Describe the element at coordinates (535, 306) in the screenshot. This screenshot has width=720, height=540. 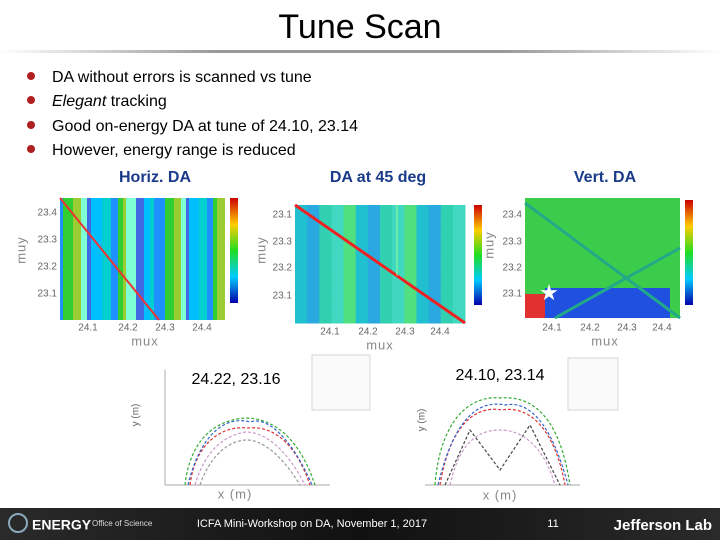
I see `heatmap-low` at that location.